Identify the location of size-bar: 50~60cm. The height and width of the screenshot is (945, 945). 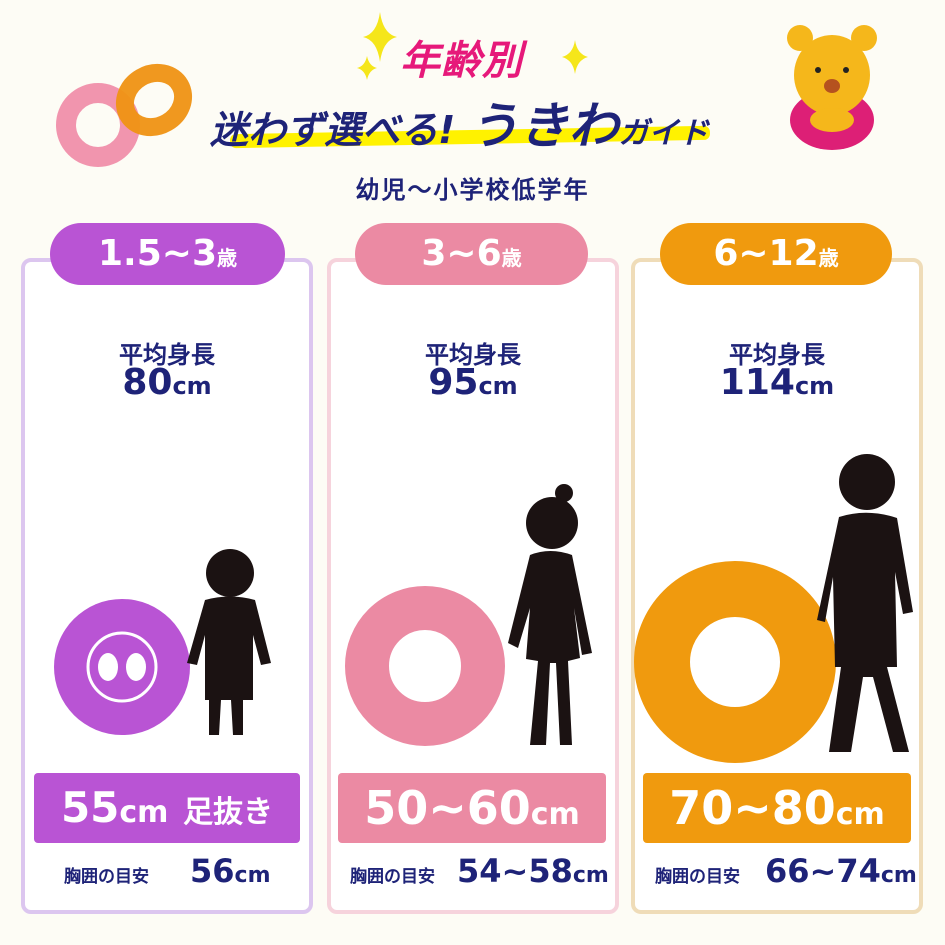
(472, 808).